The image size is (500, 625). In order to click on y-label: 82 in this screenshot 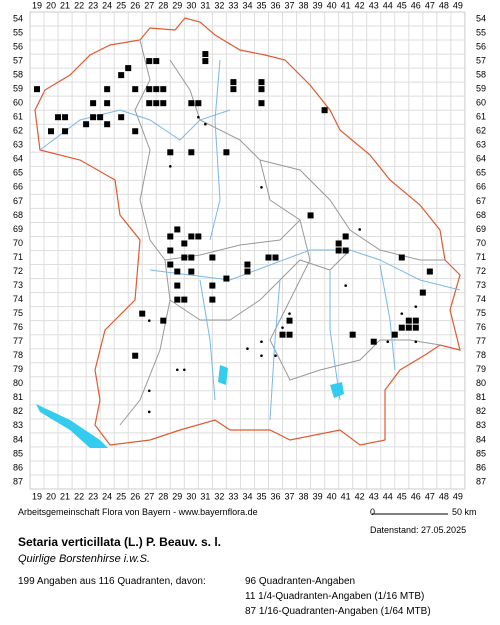, I will do `click(481, 411)`.